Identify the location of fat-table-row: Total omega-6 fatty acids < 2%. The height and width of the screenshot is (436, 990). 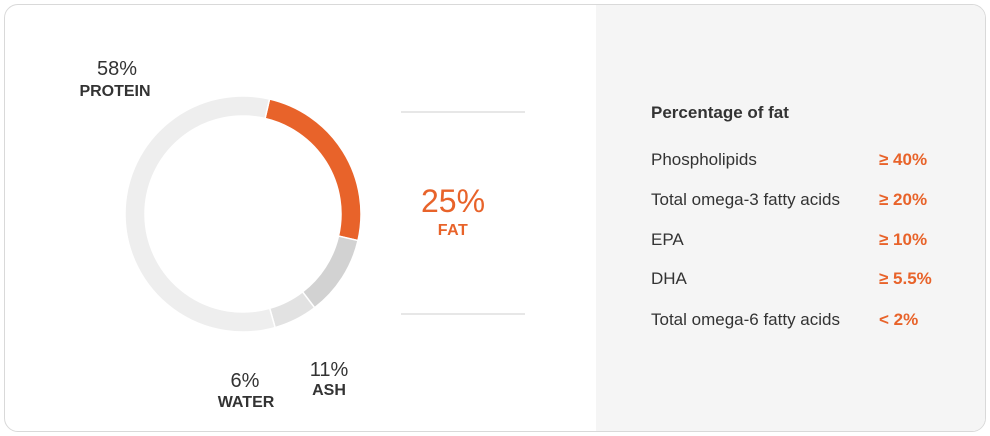
(811, 322).